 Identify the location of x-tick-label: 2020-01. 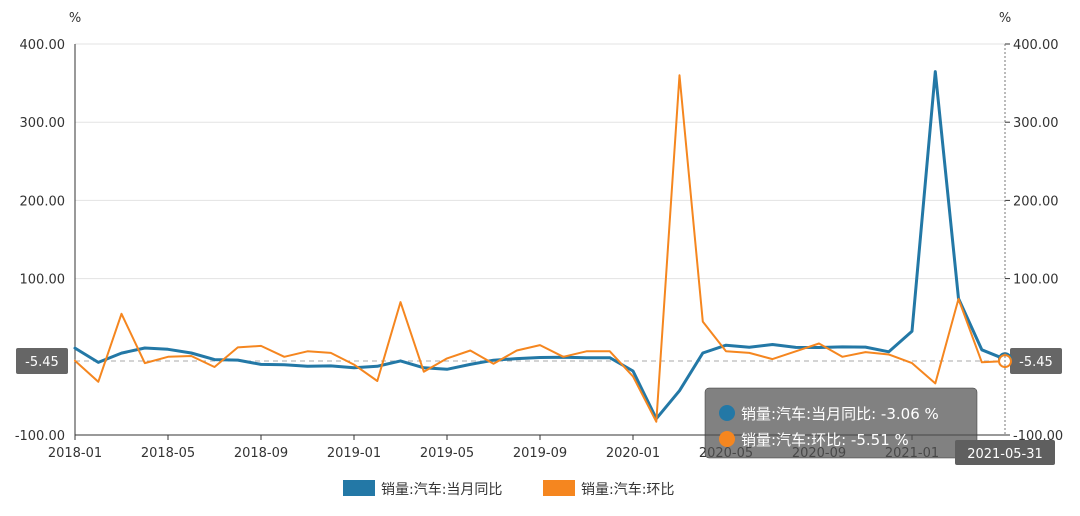
(633, 453).